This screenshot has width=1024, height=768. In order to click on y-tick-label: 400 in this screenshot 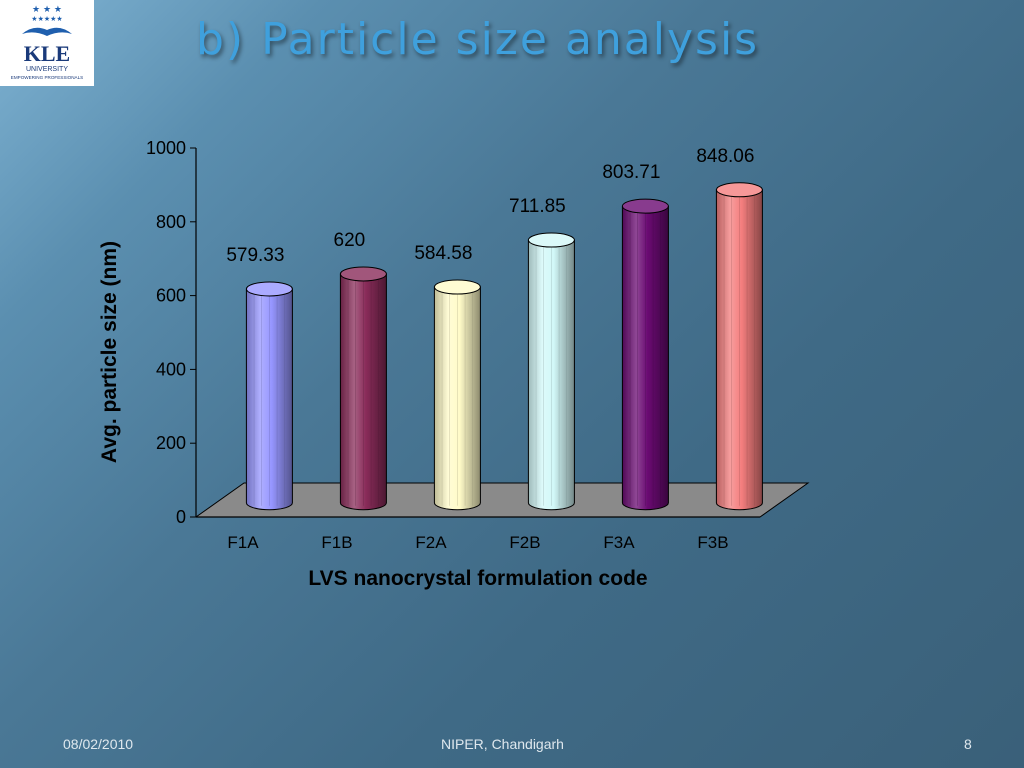, I will do `click(171, 369)`.